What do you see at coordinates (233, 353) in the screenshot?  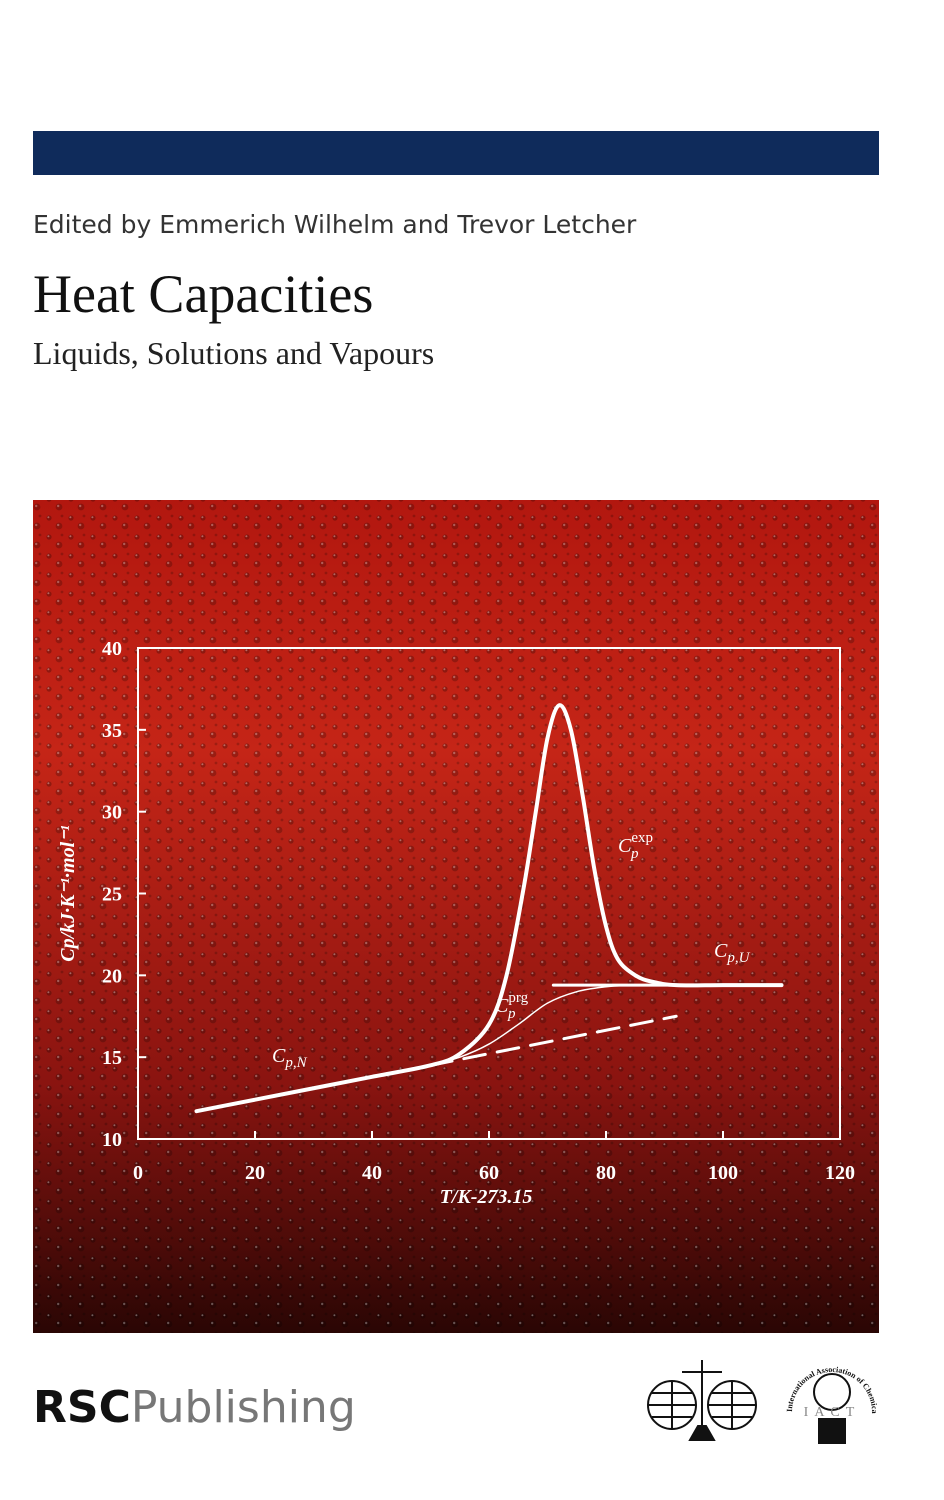 I see `subtitle: Liquids, Solutions and Vapours` at bounding box center [233, 353].